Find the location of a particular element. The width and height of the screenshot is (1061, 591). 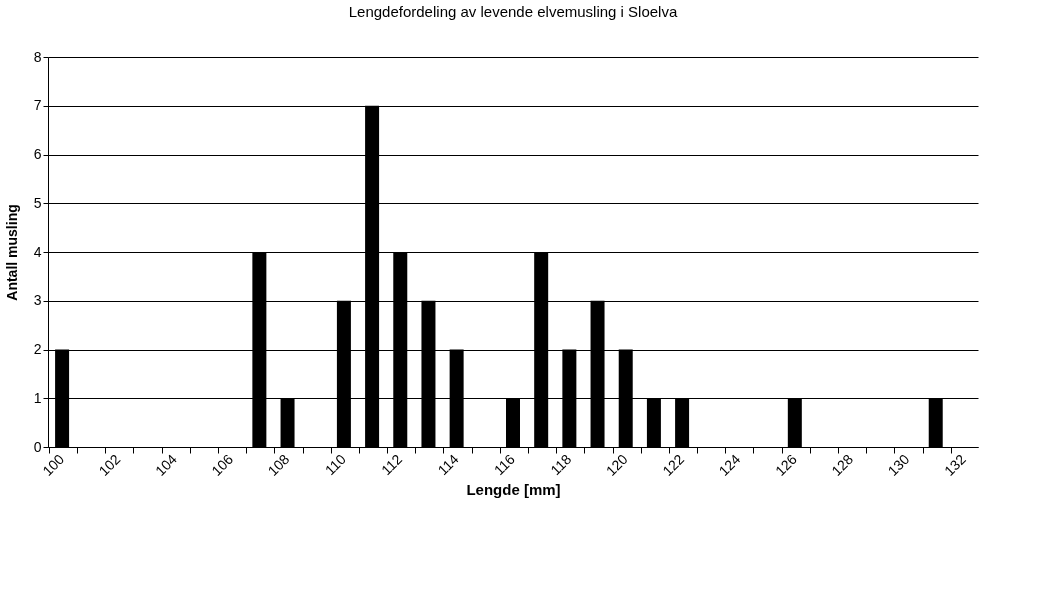

y-tick-label: 2 is located at coordinates (37, 349).